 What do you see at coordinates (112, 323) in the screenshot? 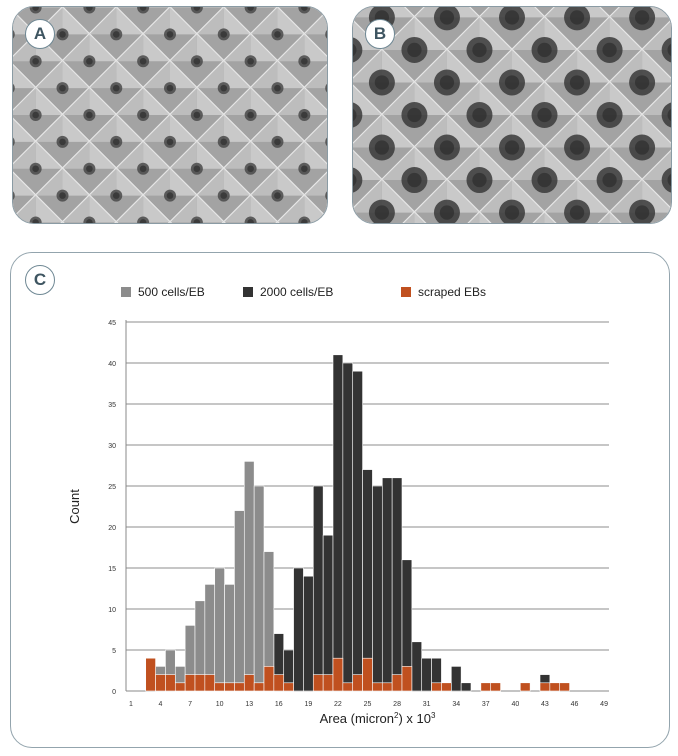
I see `y-tick-label: 45` at bounding box center [112, 323].